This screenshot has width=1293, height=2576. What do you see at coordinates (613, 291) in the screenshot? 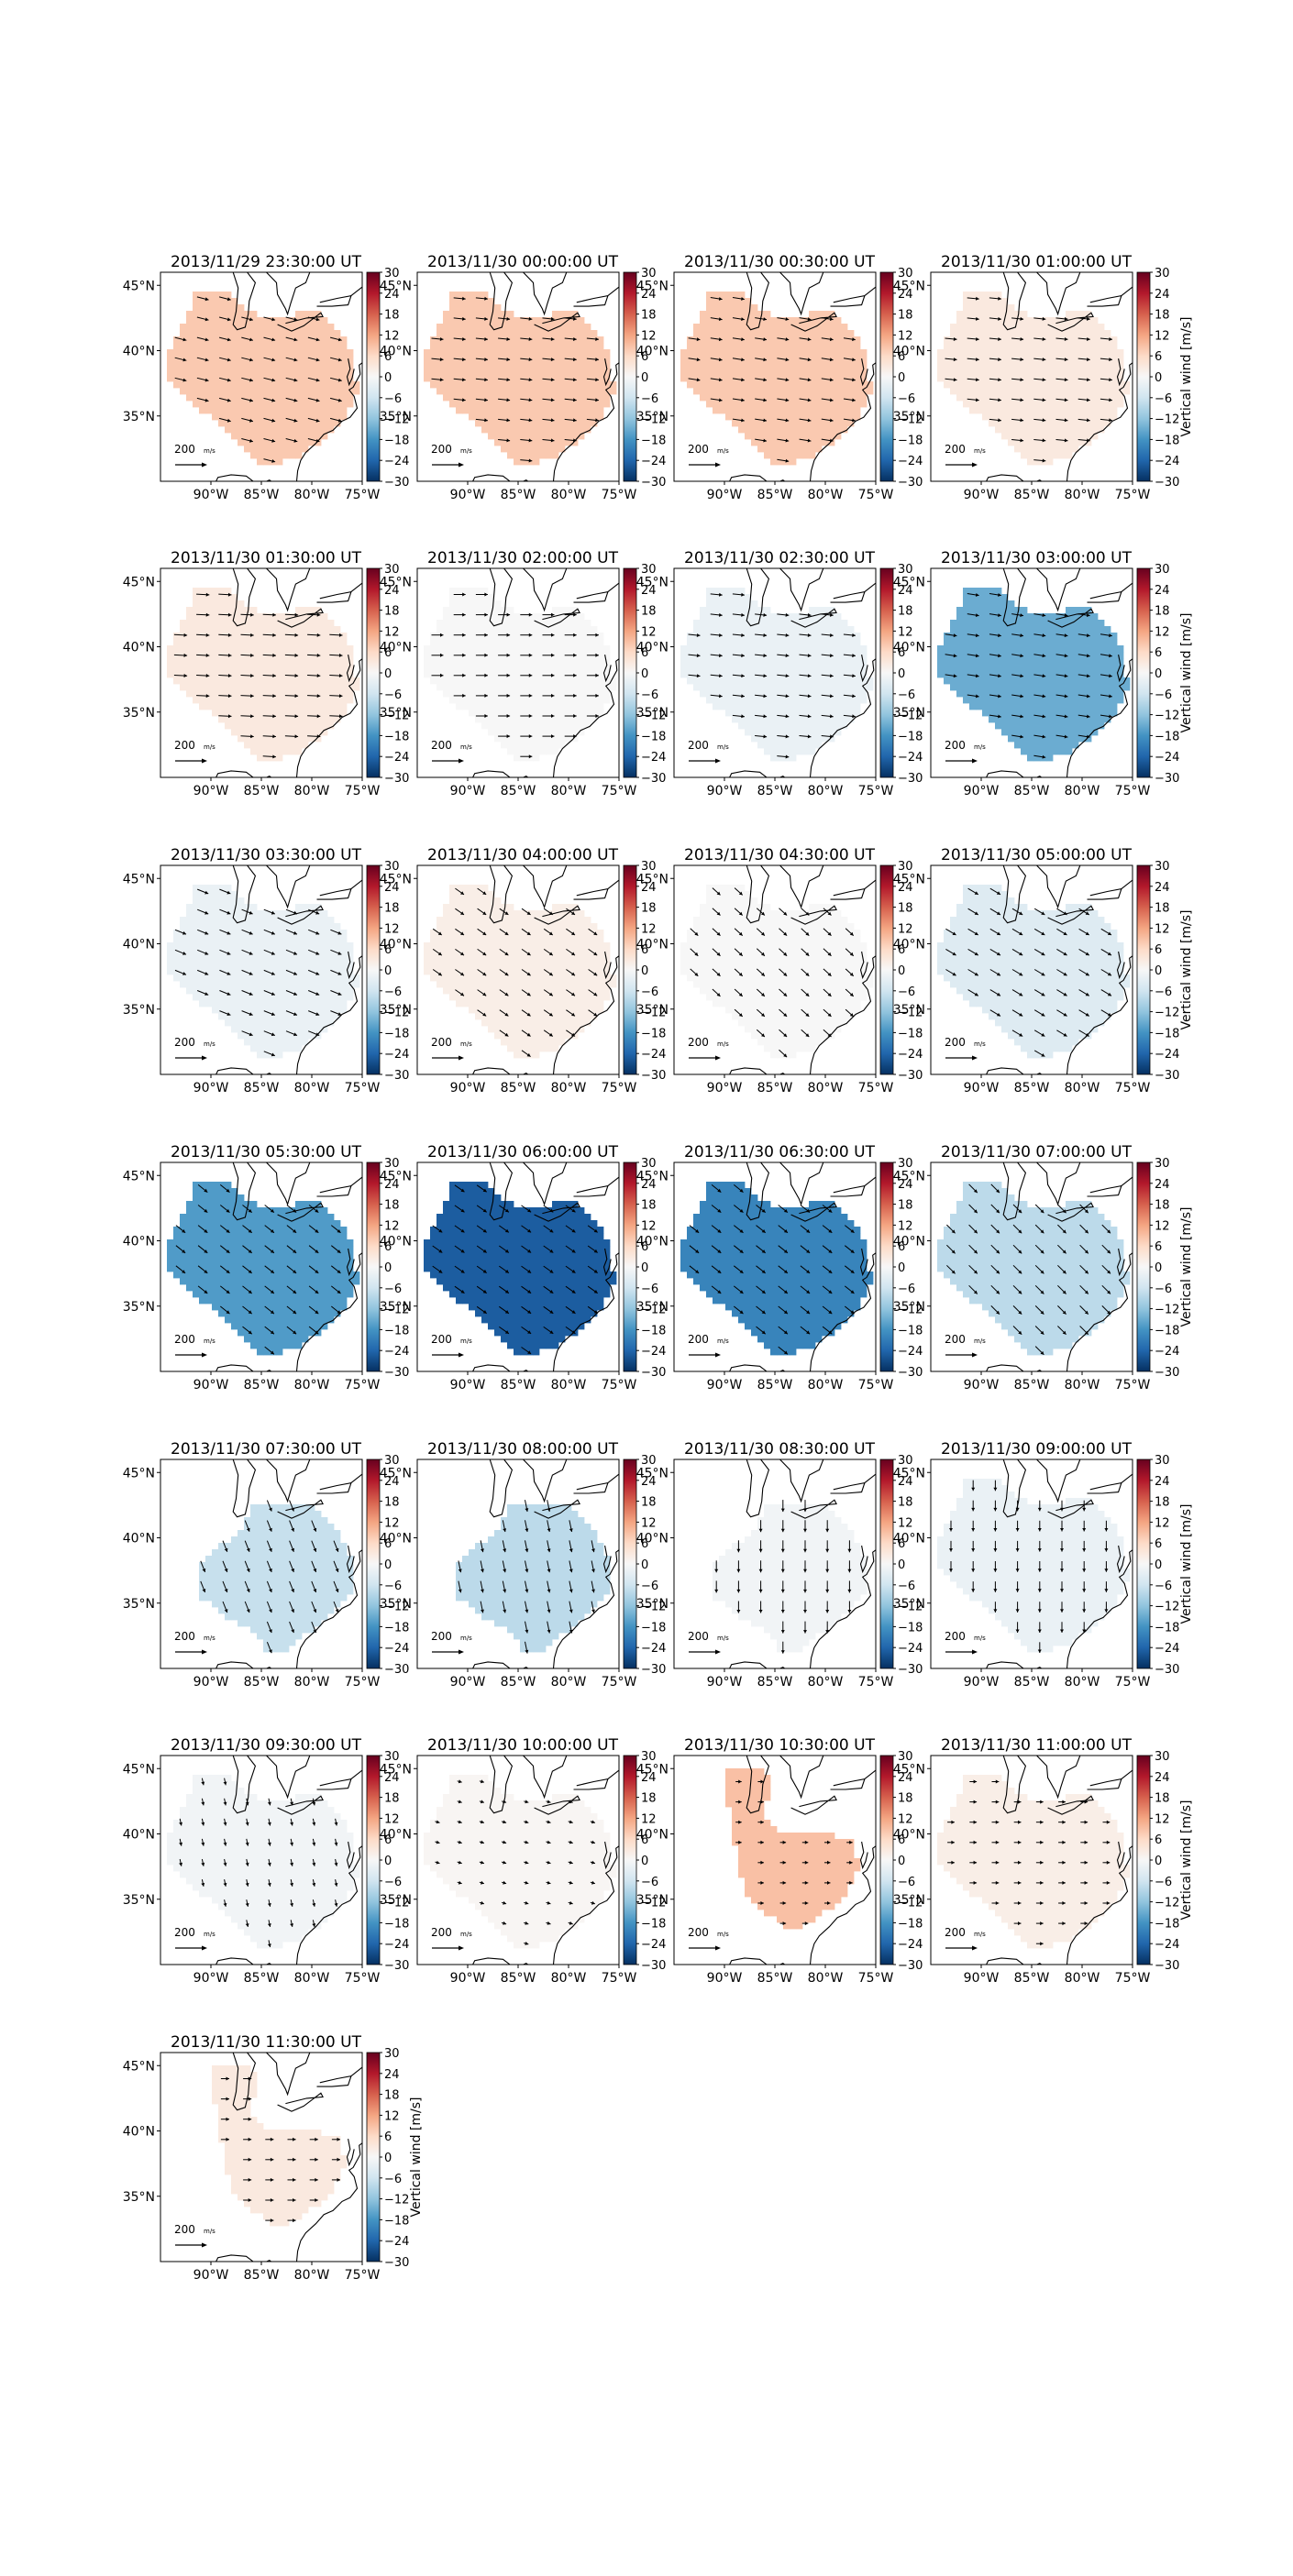
I see `coastline` at bounding box center [613, 291].